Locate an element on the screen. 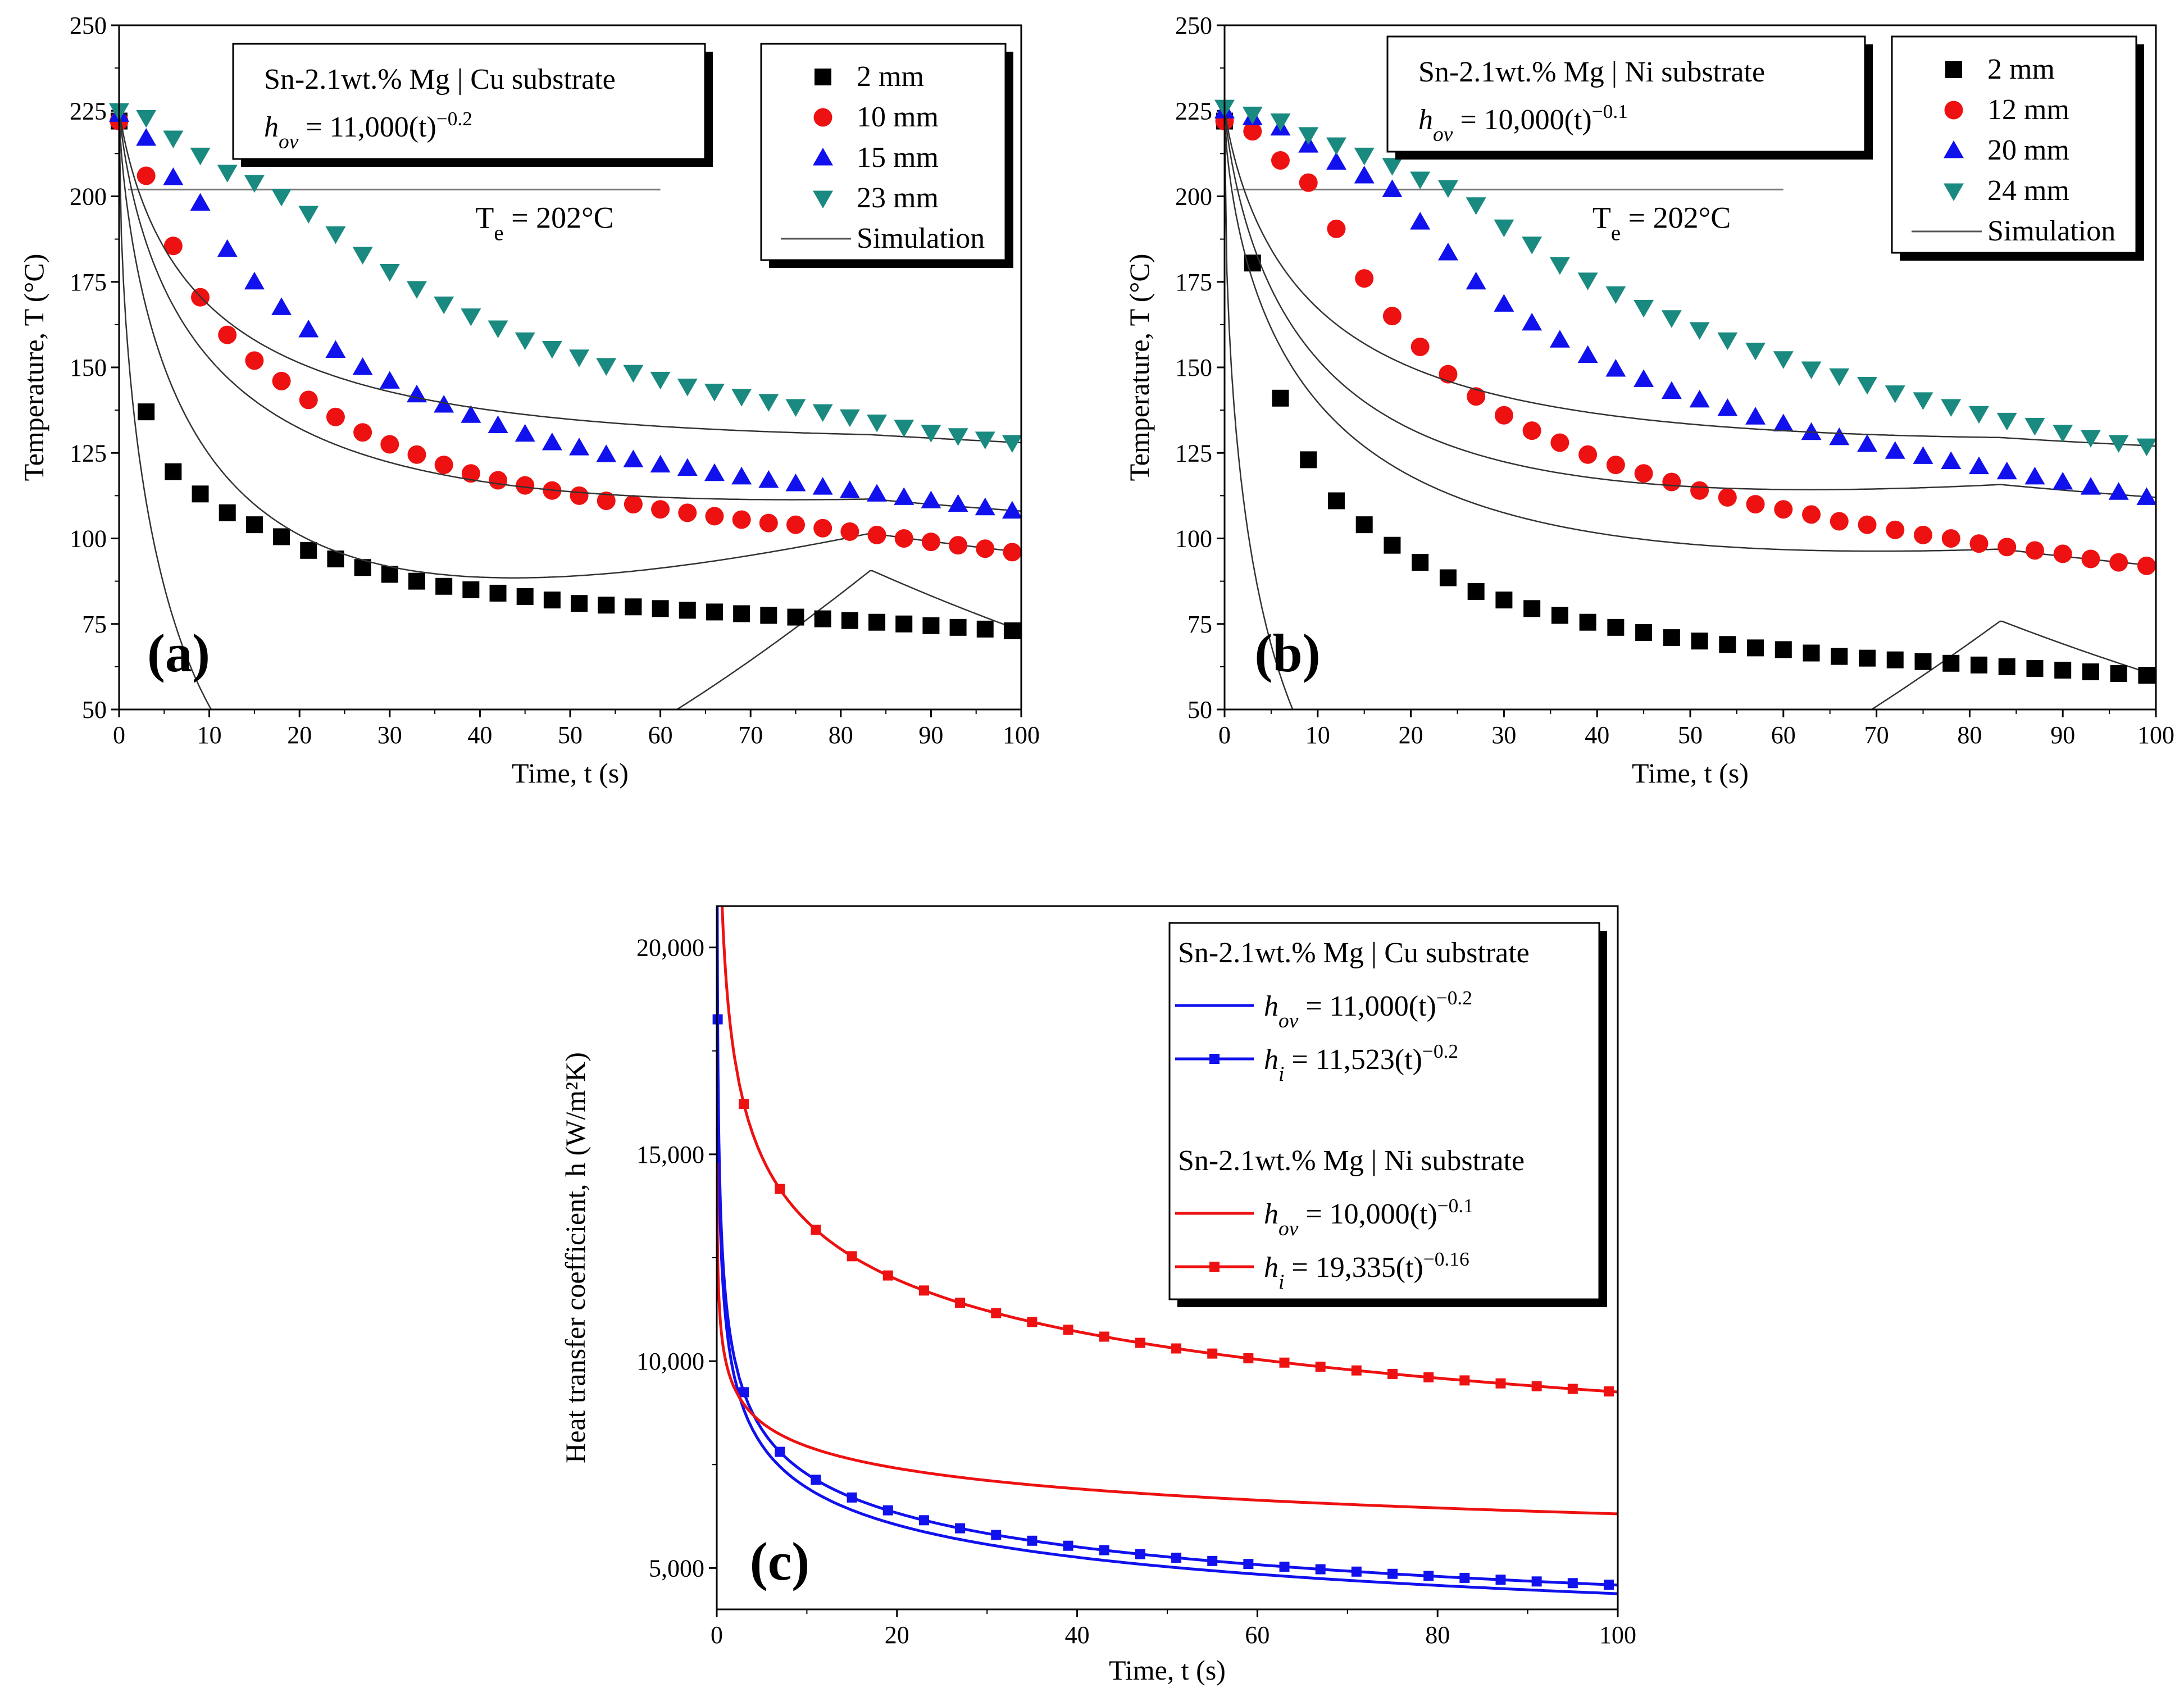 The height and width of the screenshot is (1706, 2184). simulation-curve is located at coordinates (570, 413).